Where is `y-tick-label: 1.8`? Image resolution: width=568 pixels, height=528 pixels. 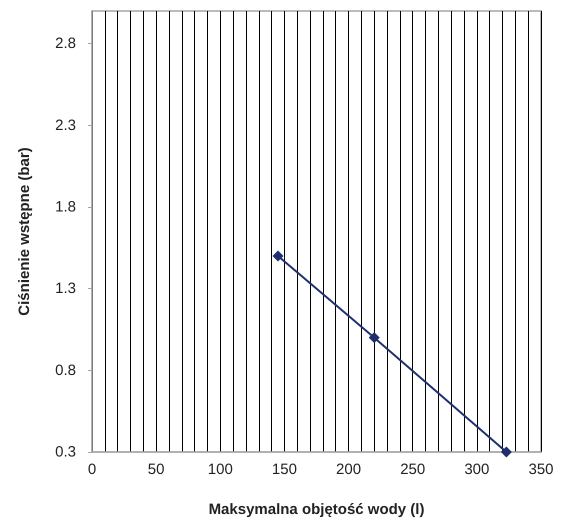
y-tick-label: 1.8 is located at coordinates (65, 207).